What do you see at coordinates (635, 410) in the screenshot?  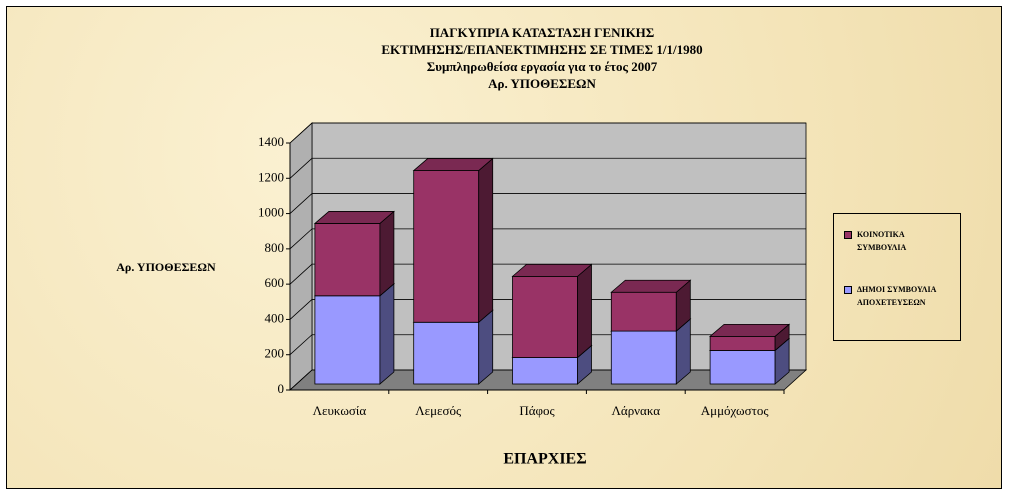 I see `x-tick-label: Λάρνακα` at bounding box center [635, 410].